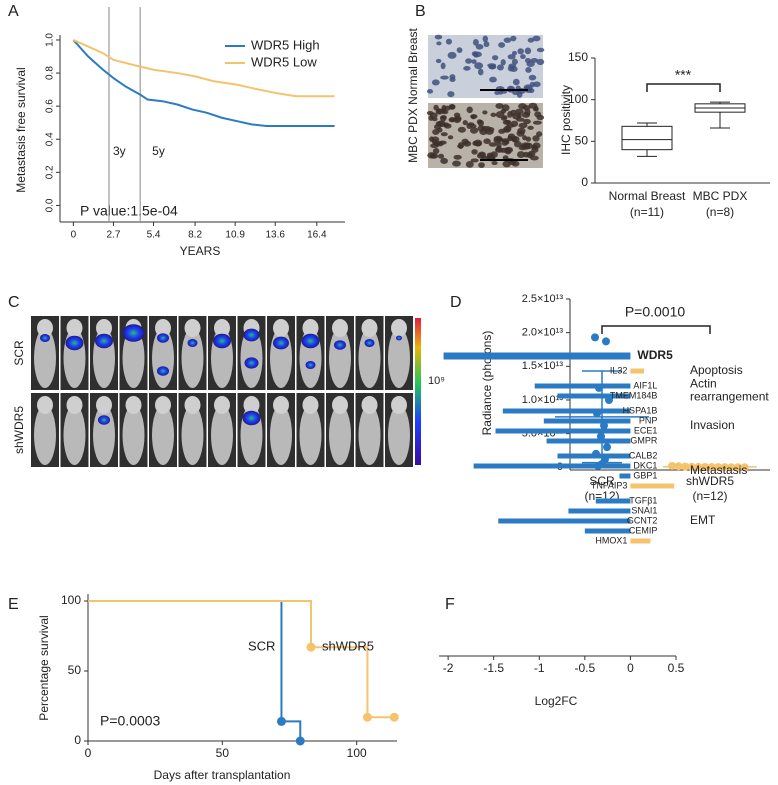 Image resolution: width=778 pixels, height=785 pixels. What do you see at coordinates (317, 235) in the screenshot?
I see `x-tick-label: 16.4` at bounding box center [317, 235].